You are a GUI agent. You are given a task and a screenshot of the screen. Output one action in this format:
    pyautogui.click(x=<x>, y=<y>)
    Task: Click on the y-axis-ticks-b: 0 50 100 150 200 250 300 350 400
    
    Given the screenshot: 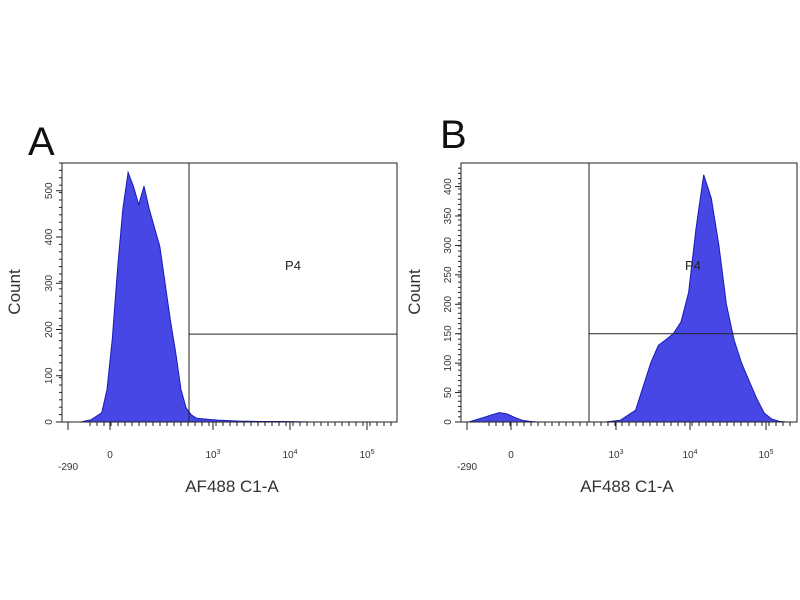 What is the action you would take?
    pyautogui.click(x=452, y=296)
    